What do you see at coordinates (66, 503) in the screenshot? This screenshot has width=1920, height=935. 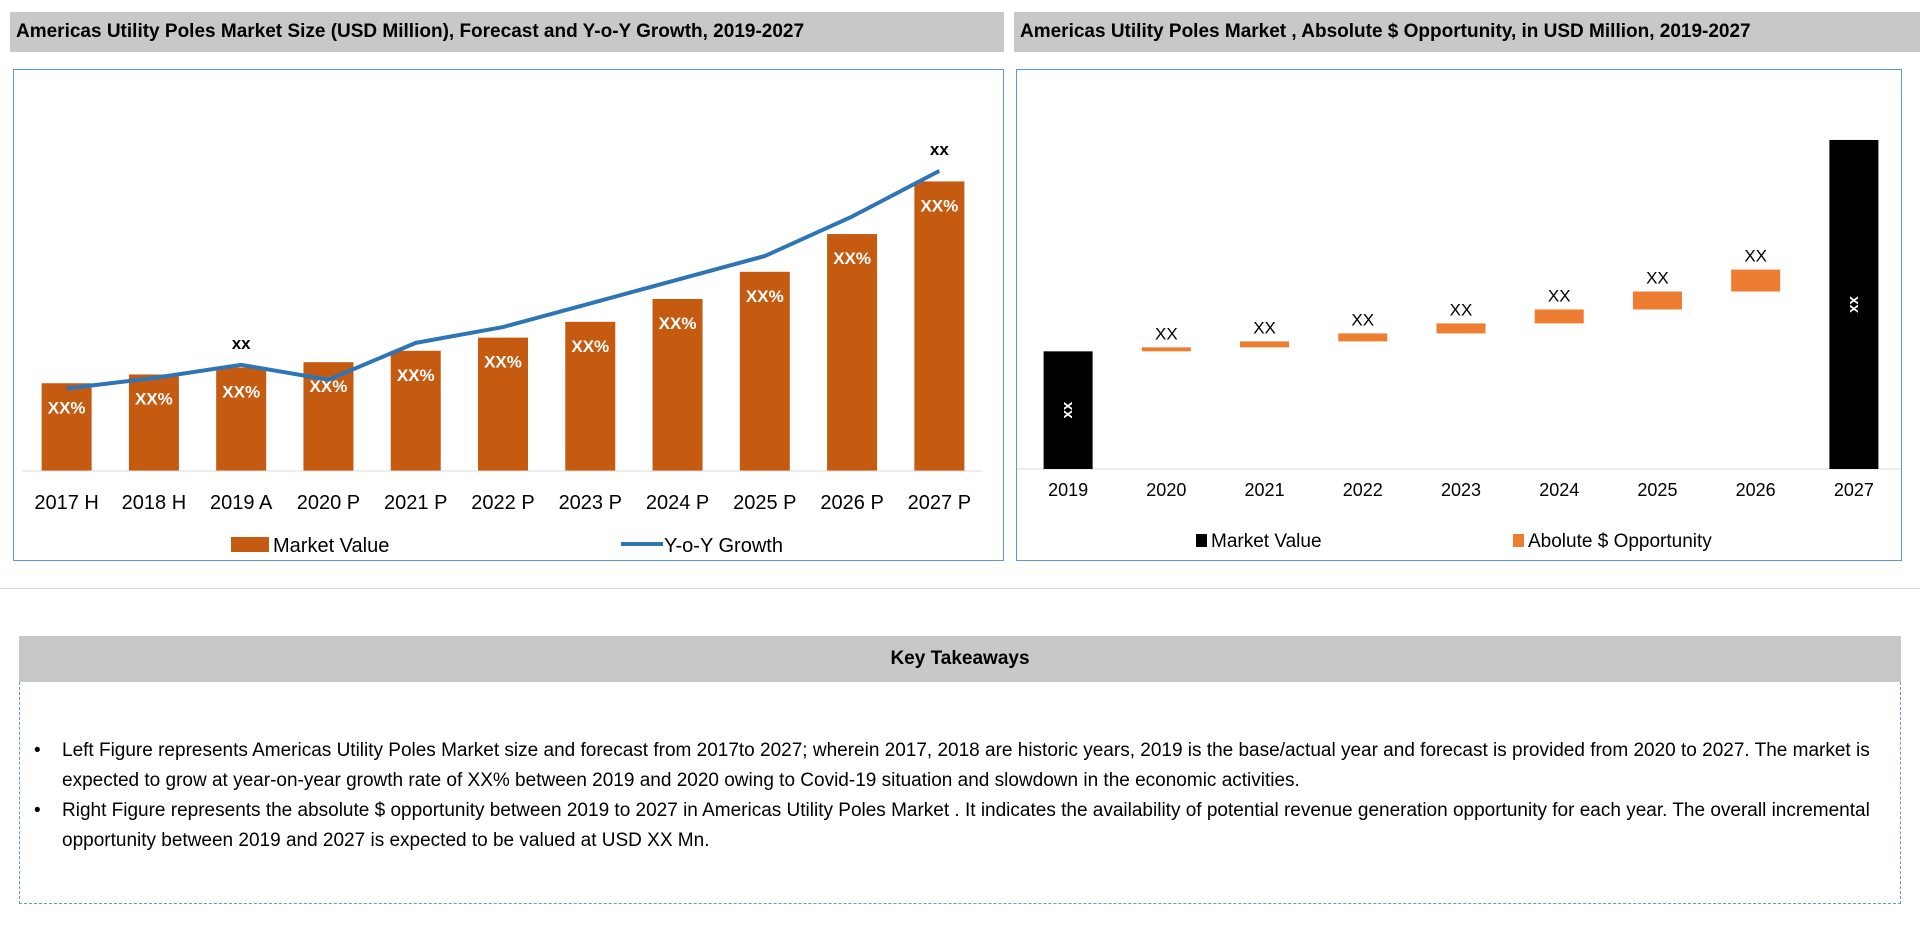 I see `x-tick-label: 2017 H` at bounding box center [66, 503].